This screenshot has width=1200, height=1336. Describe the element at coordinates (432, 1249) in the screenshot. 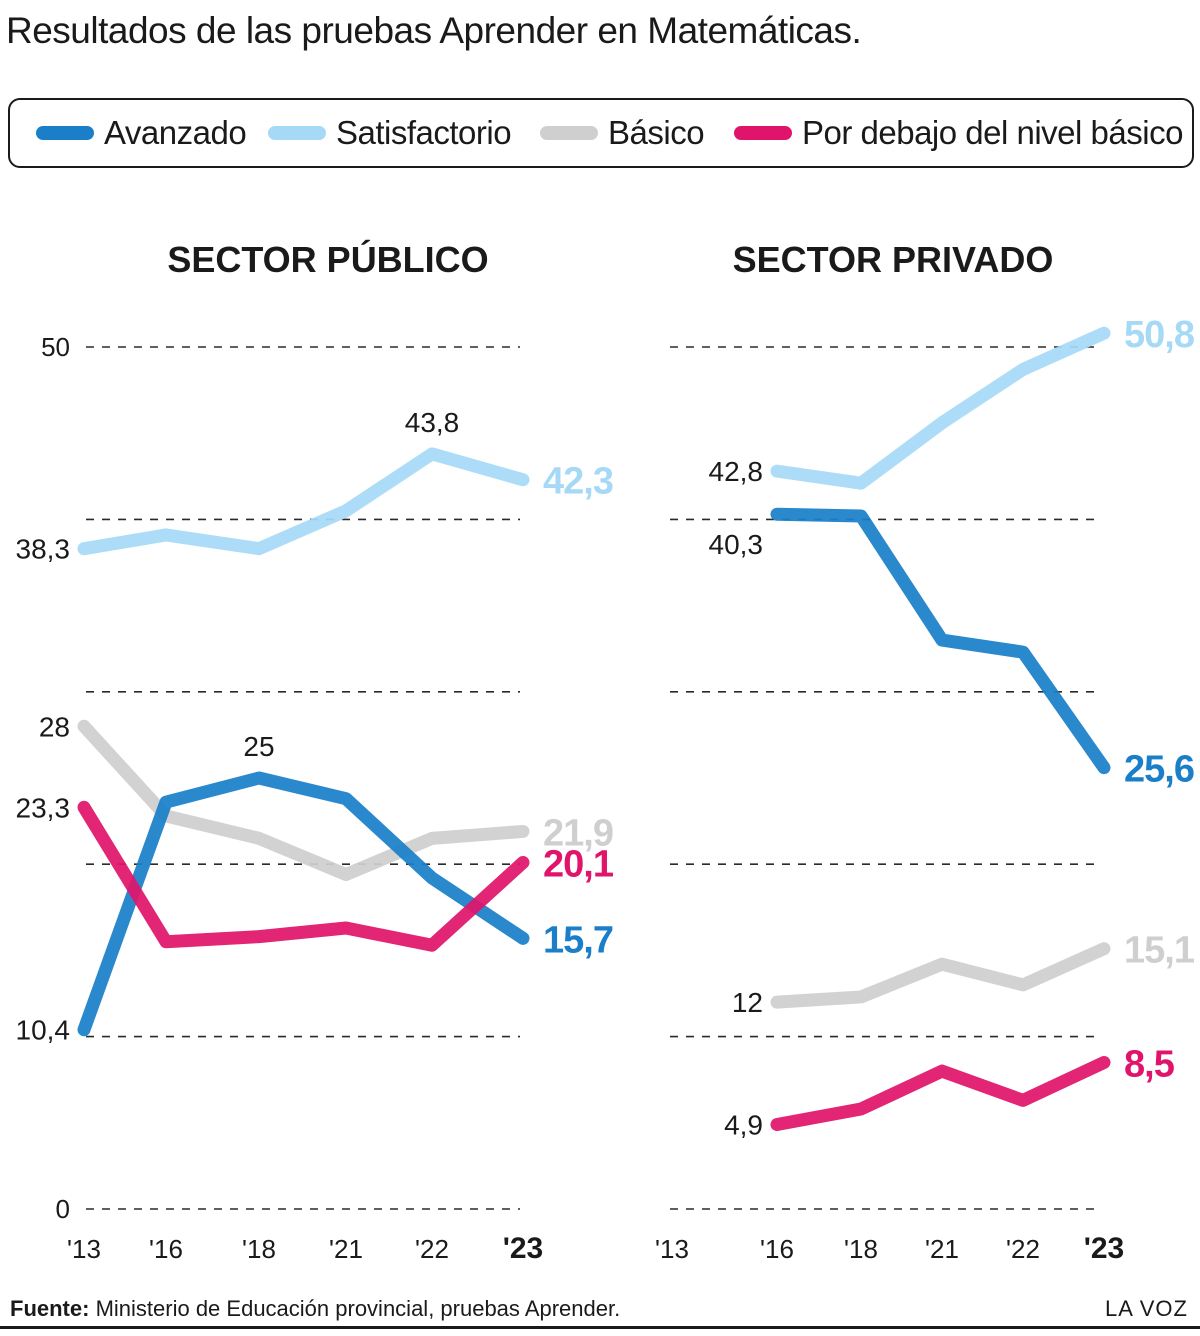

I see `x-tick-label-publico: '22` at that location.